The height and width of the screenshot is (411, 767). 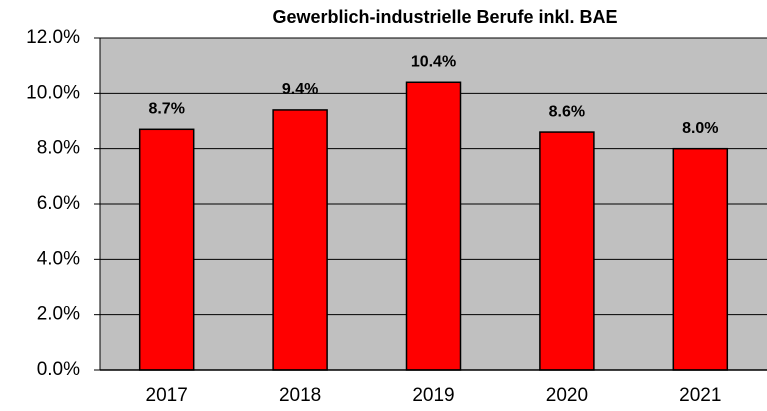 I want to click on value-label: 8.6%, so click(x=567, y=111).